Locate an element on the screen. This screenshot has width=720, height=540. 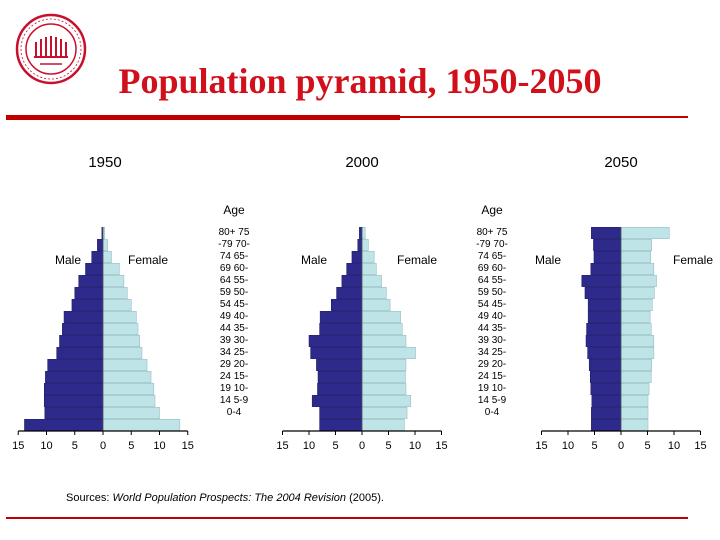
age-tick-label: 69 60- is located at coordinates (234, 268).